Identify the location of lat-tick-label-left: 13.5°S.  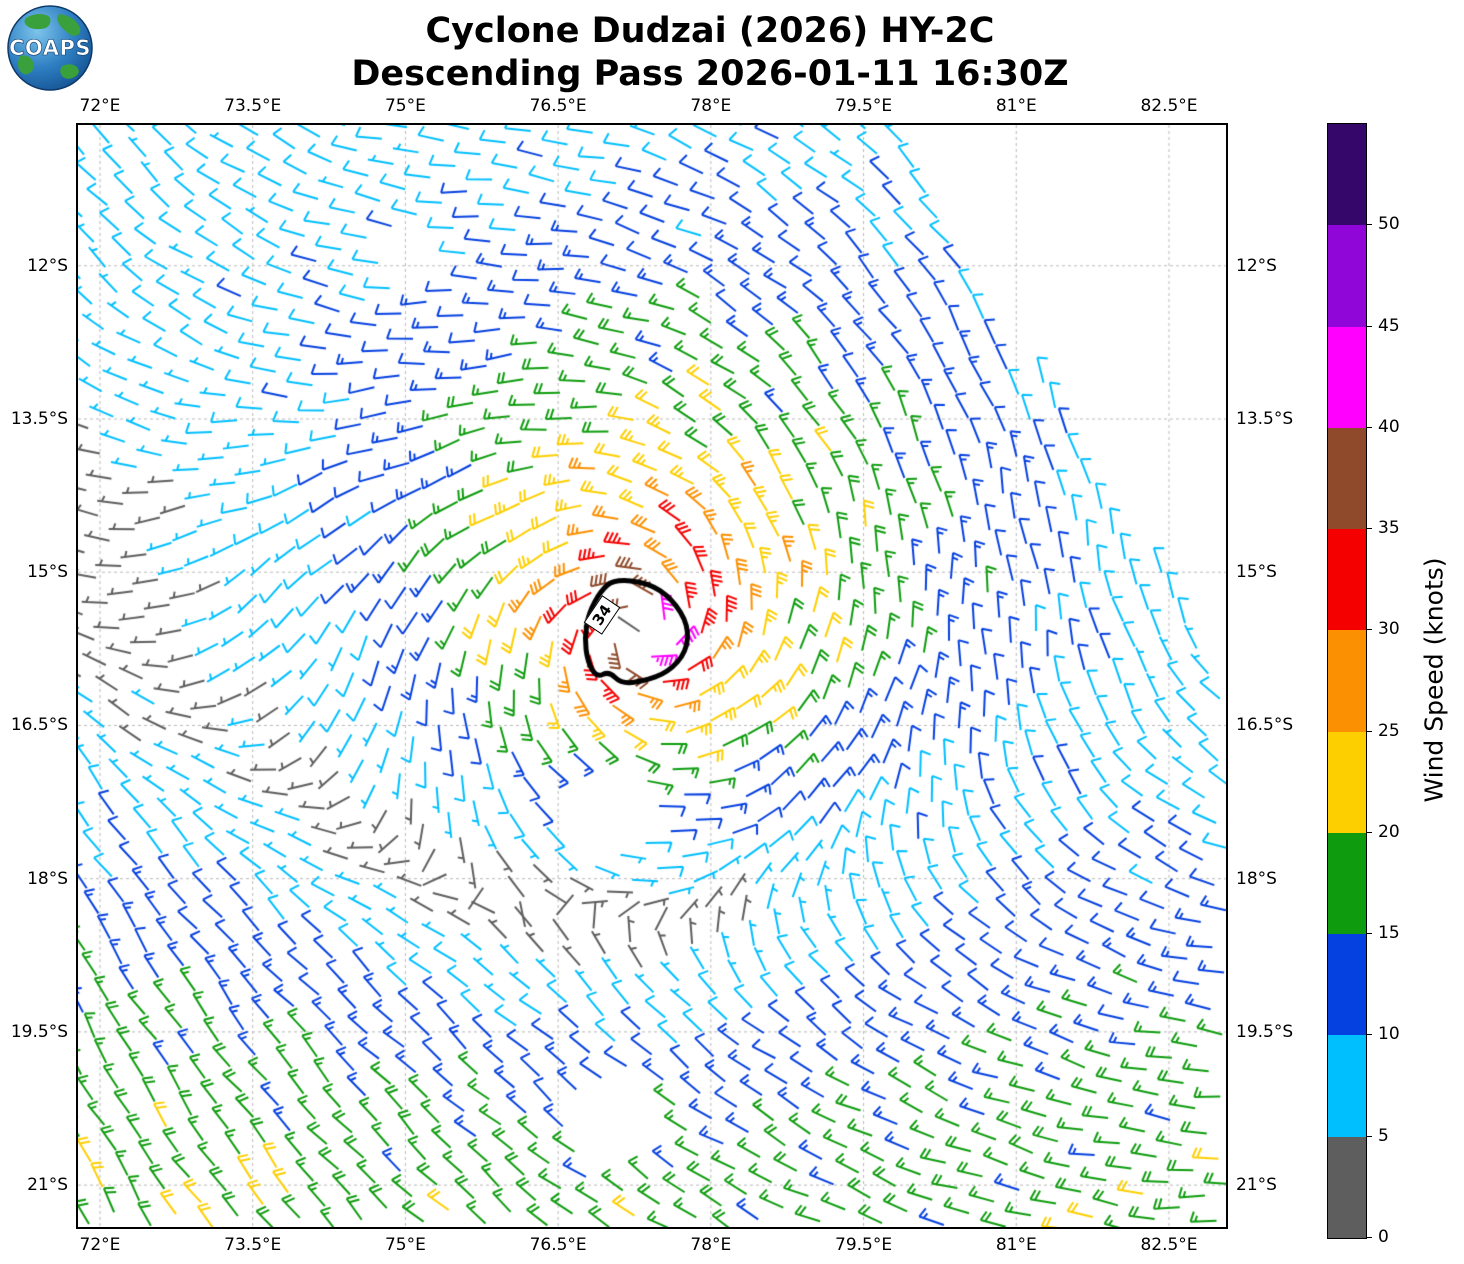
(39, 418).